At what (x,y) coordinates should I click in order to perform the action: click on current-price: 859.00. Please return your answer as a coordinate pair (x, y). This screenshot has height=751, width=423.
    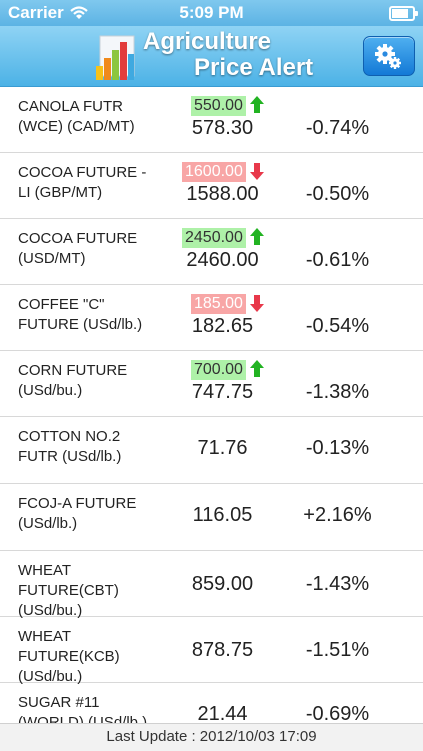
    Looking at the image, I should click on (222, 584).